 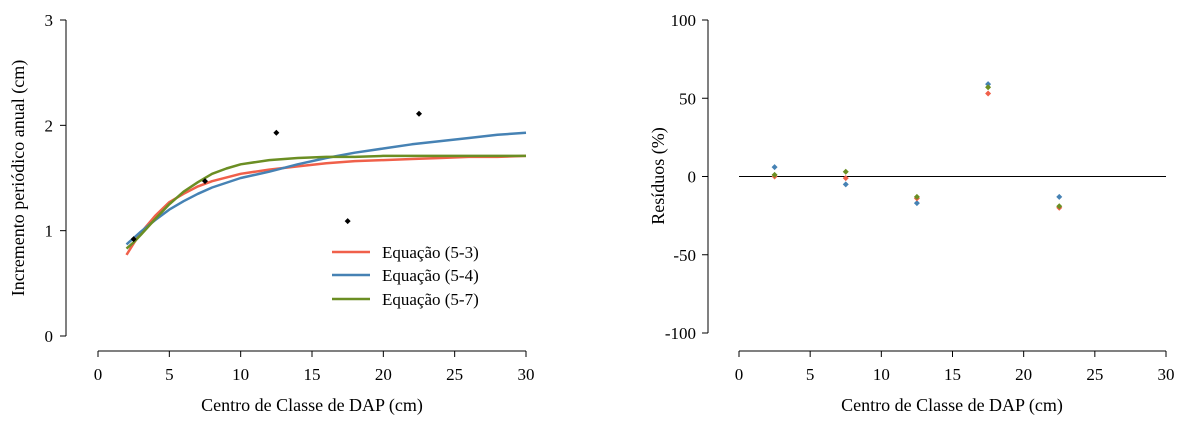 I want to click on left-x-ticks: 0 5 10 15 20 25 30, so click(x=314, y=367).